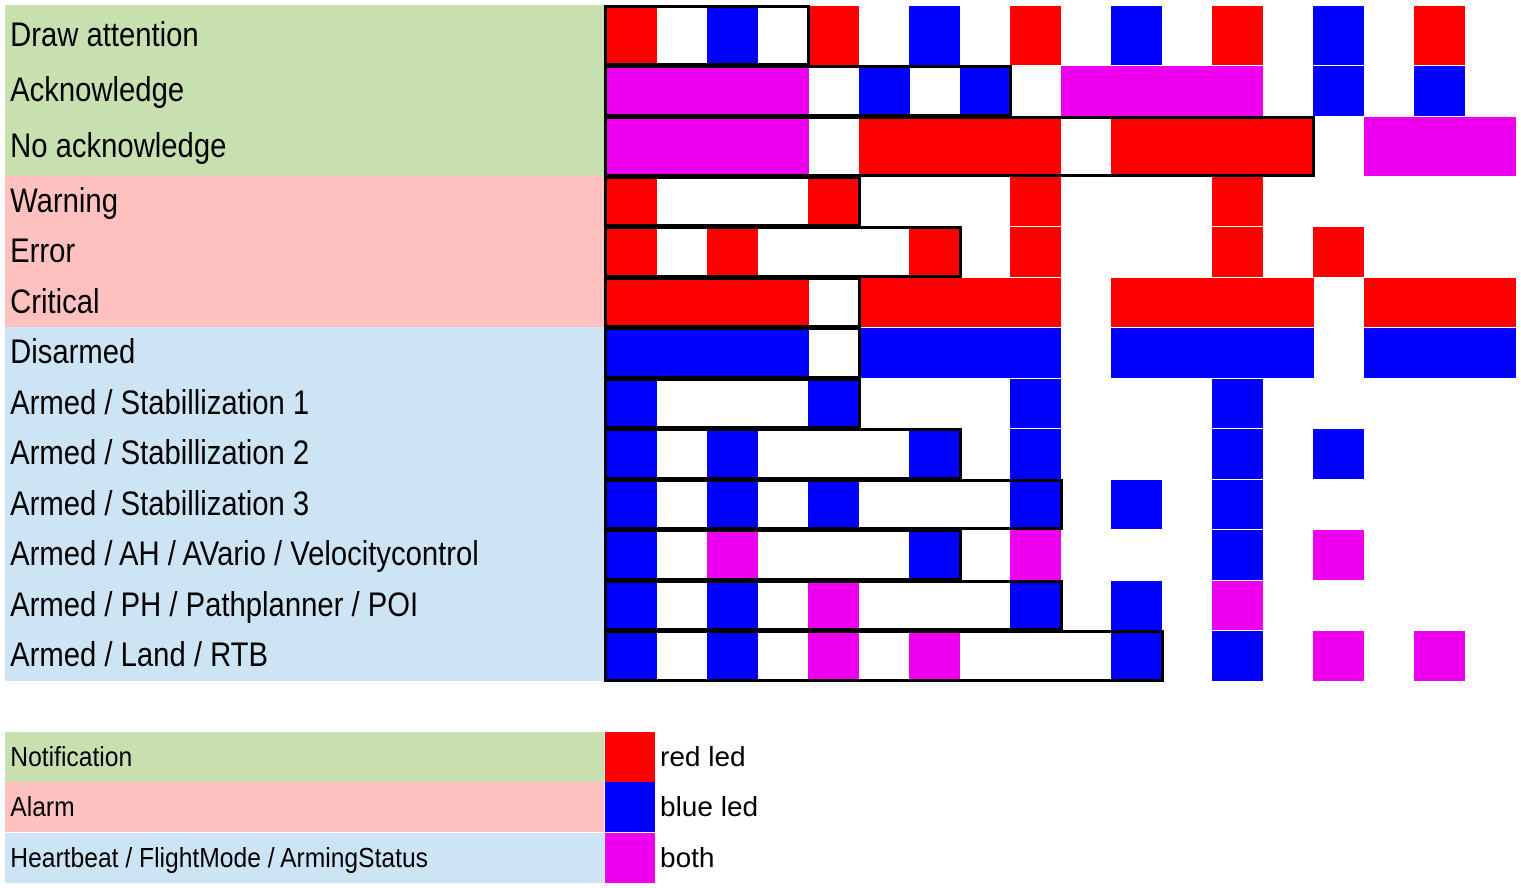 The width and height of the screenshot is (1521, 888). I want to click on legend-swatch-label: both, so click(687, 857).